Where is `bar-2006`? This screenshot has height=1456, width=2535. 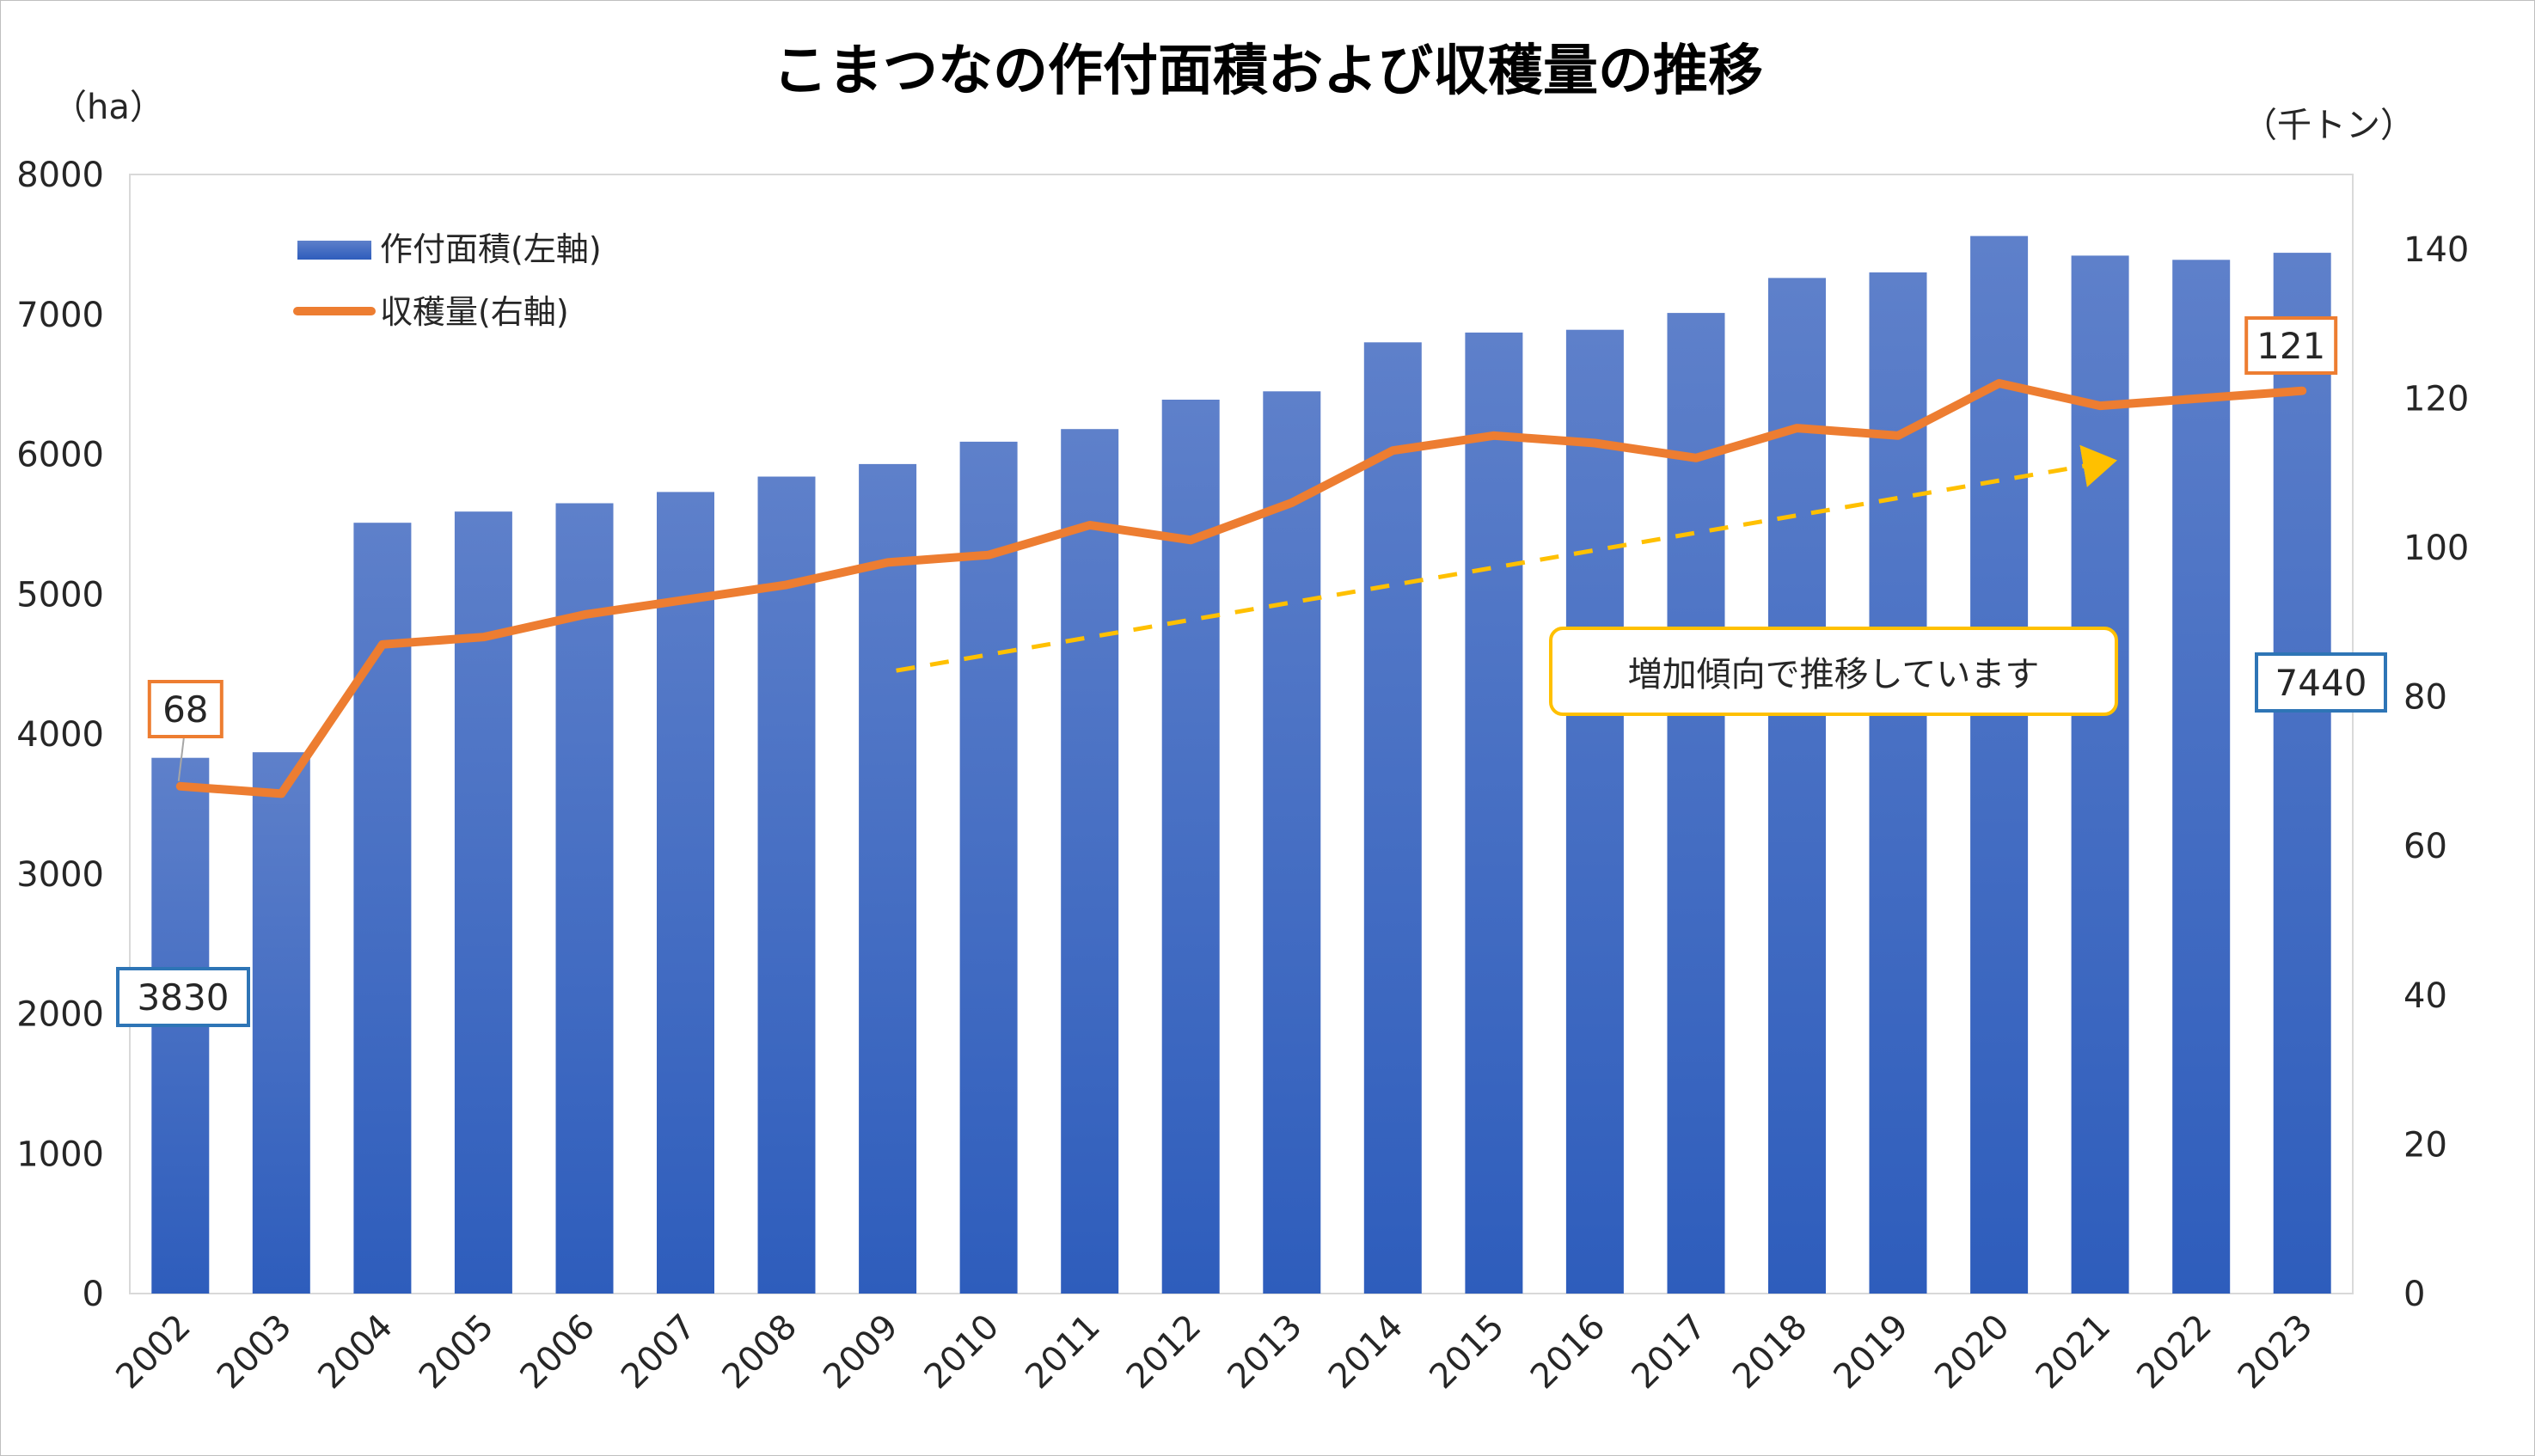 bar-2006 is located at coordinates (584, 899).